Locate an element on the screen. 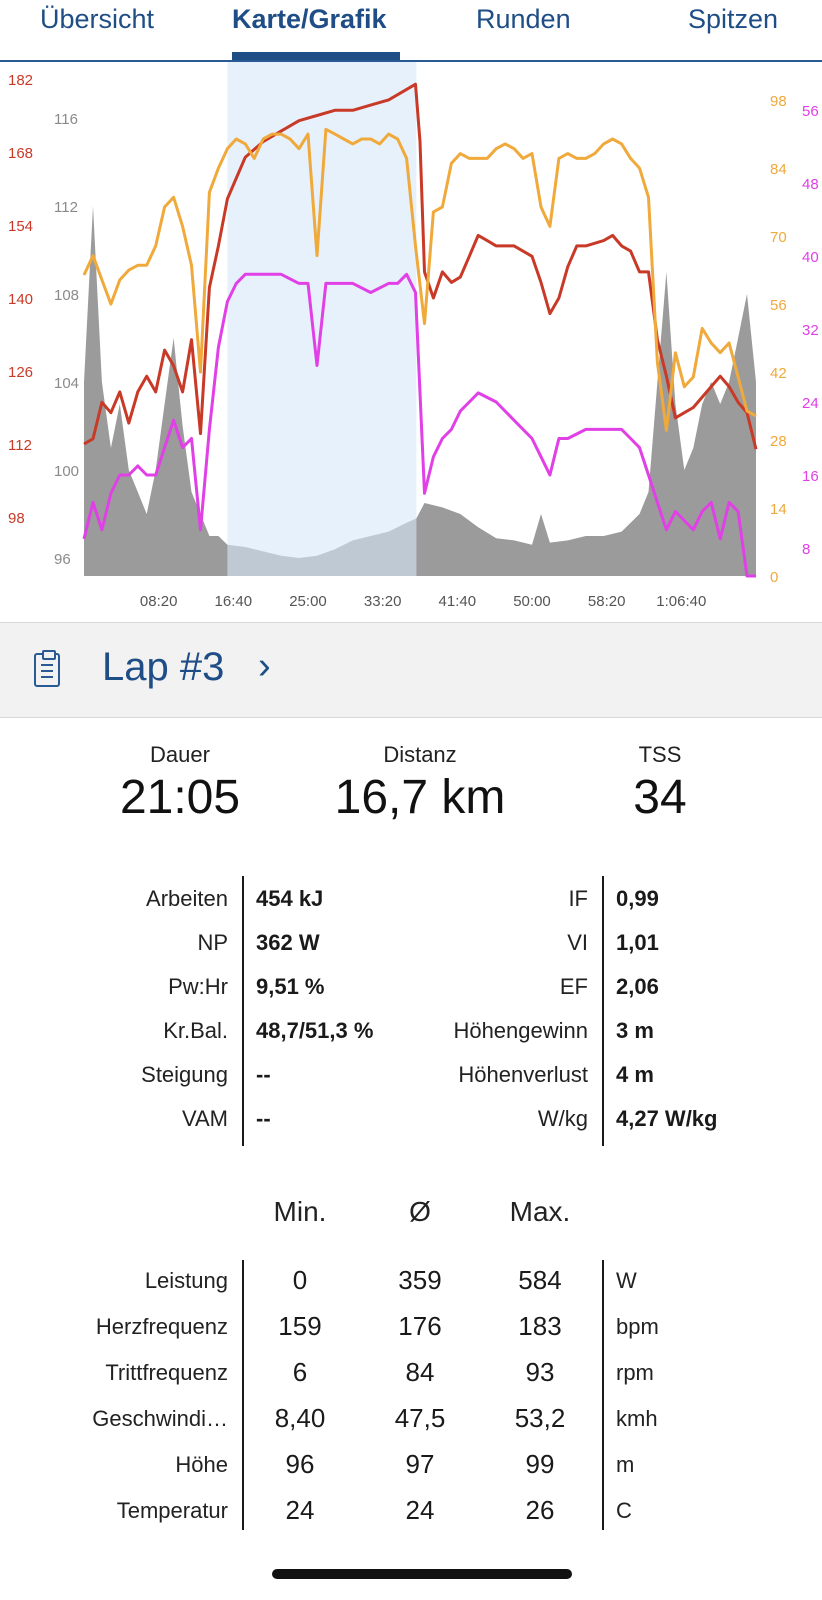  metric-row: VAM -- W/kg 4,27 W/kg is located at coordinates (411, 1128).